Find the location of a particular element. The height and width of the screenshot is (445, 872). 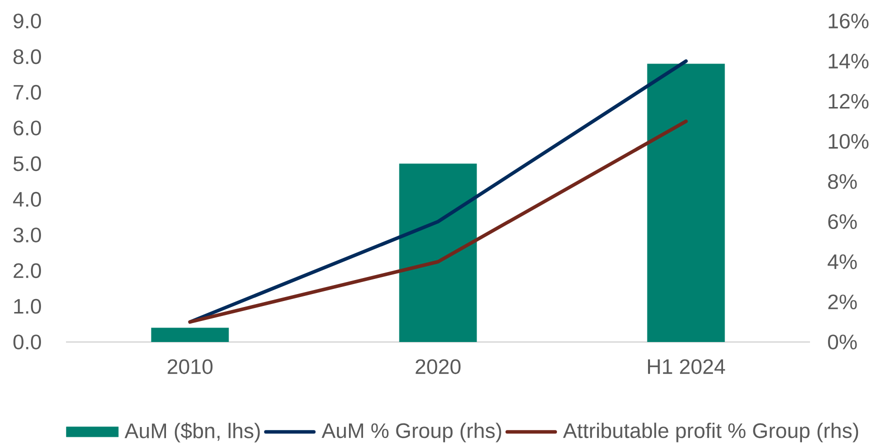

legend-label: AuM ($bn, lhs) is located at coordinates (192, 432).